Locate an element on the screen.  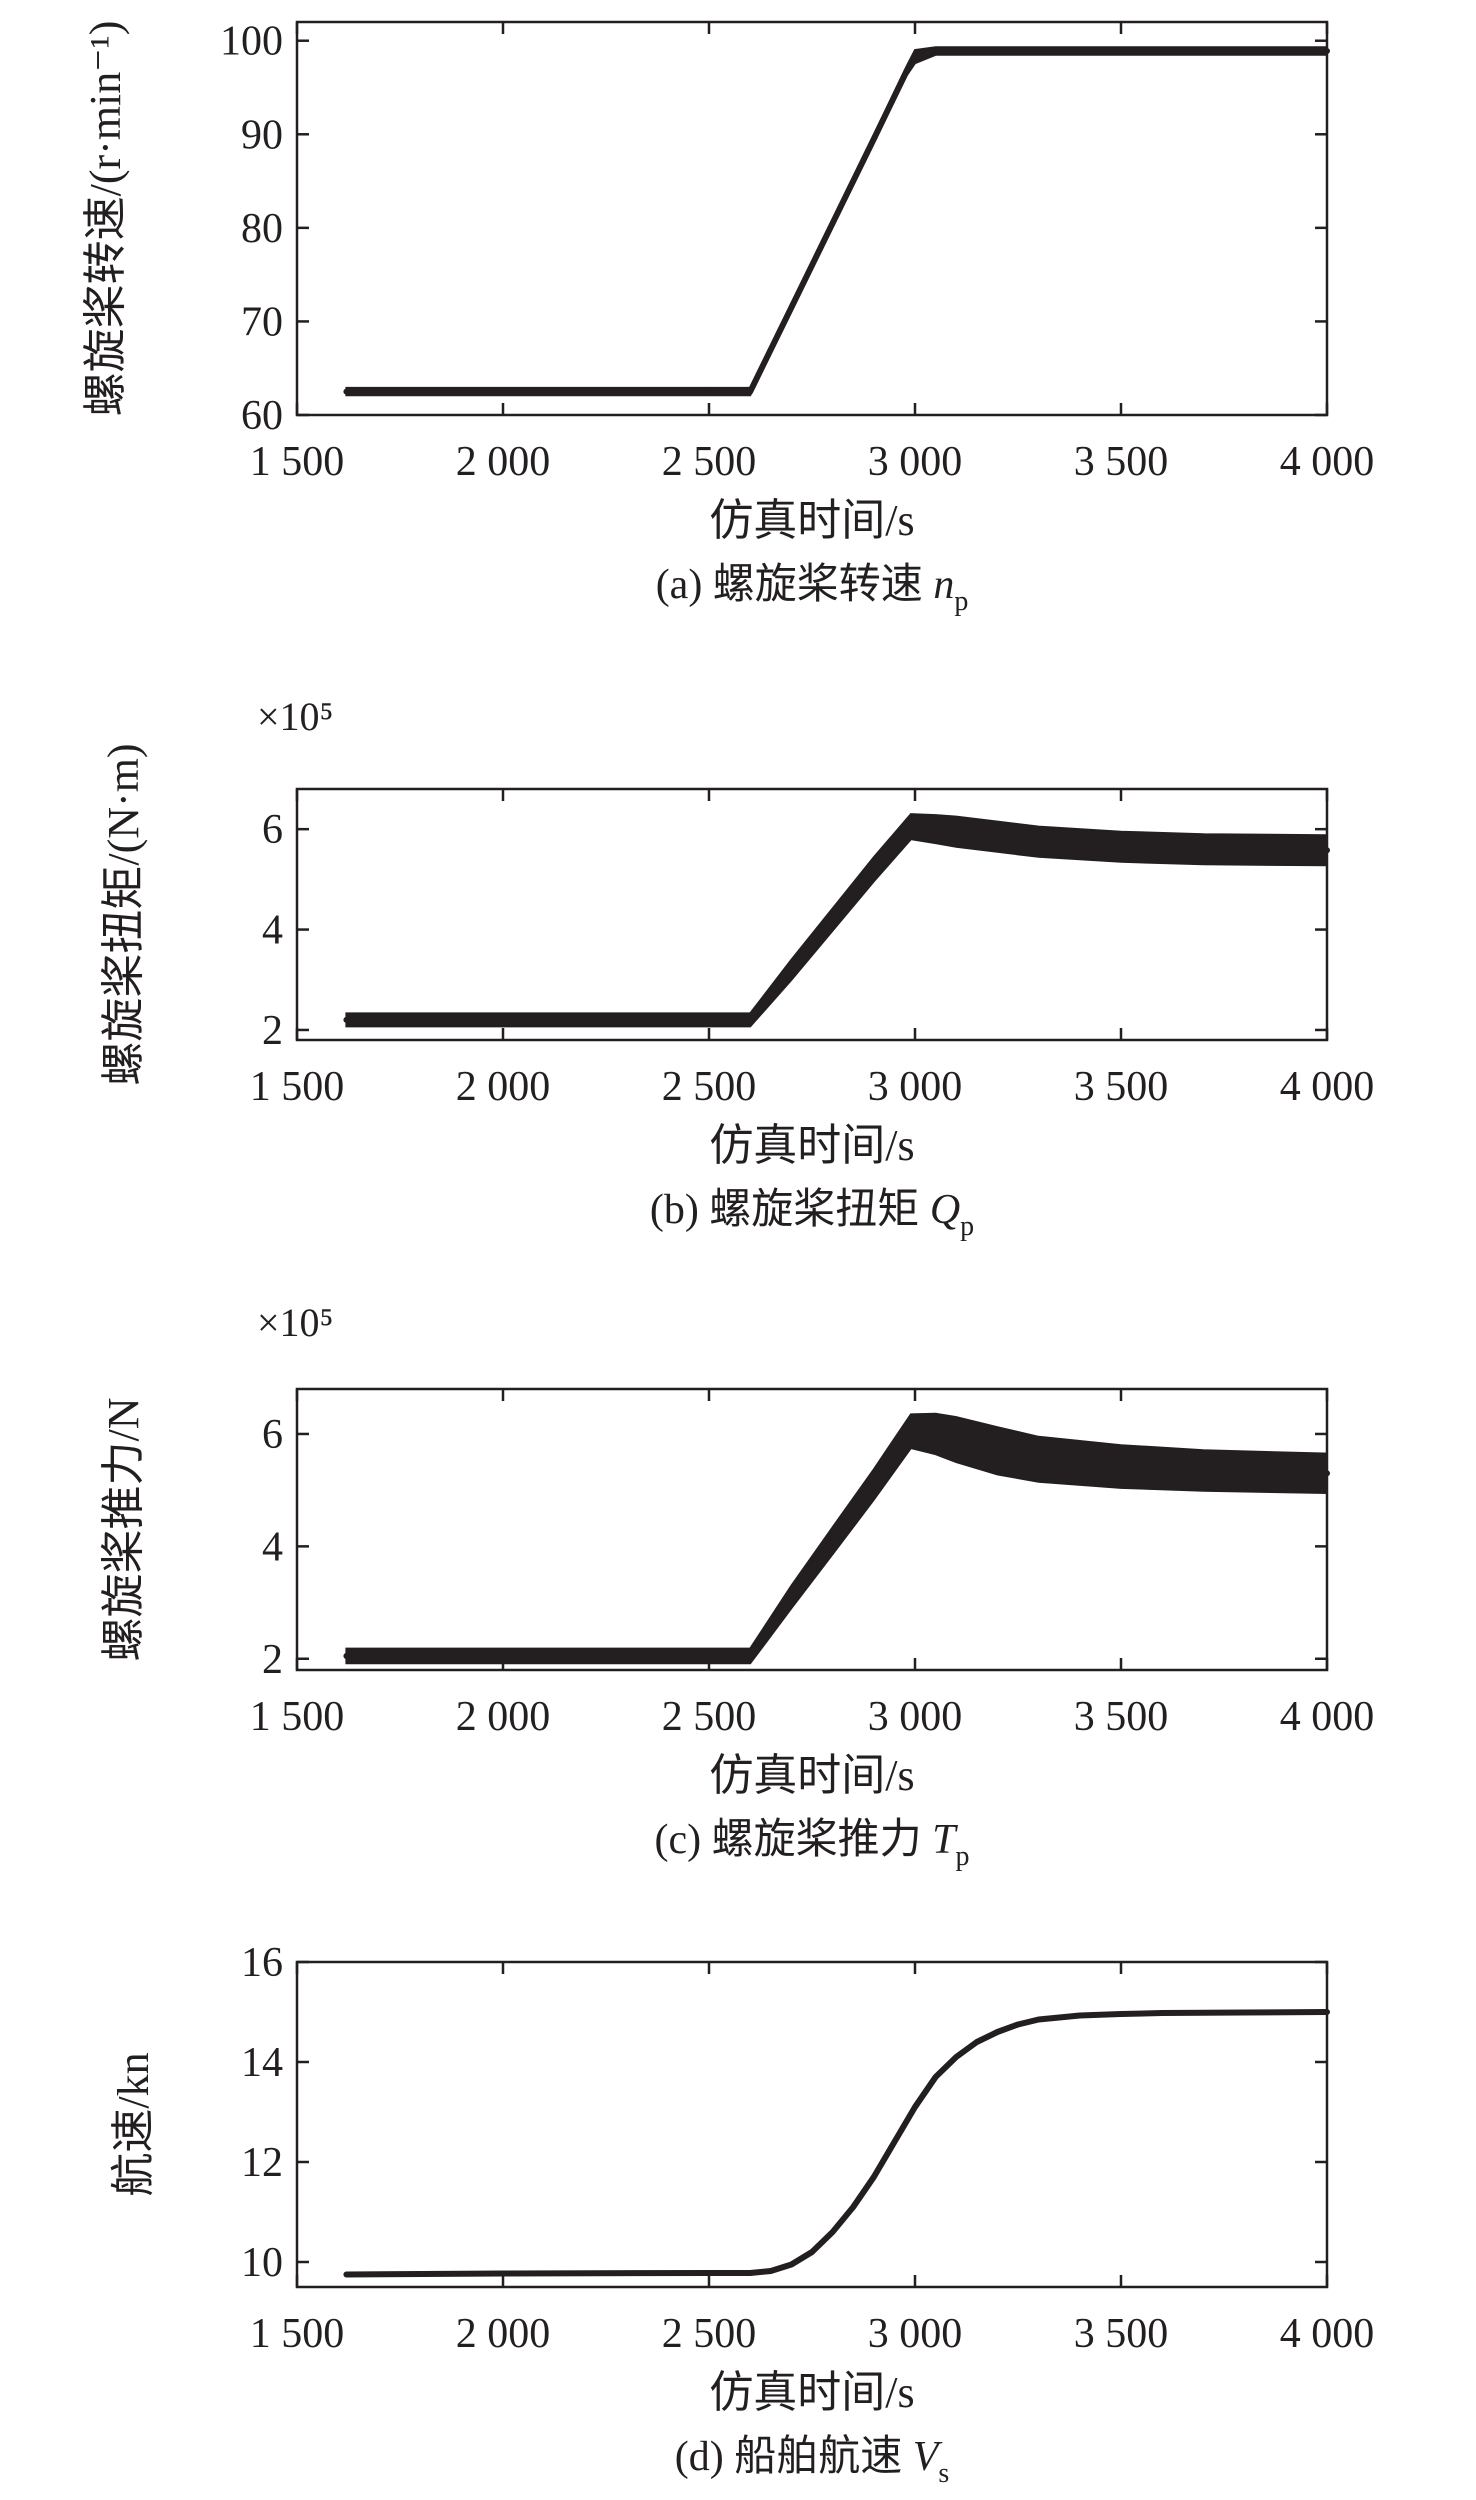
y-tick-label: 90 is located at coordinates (262, 135).